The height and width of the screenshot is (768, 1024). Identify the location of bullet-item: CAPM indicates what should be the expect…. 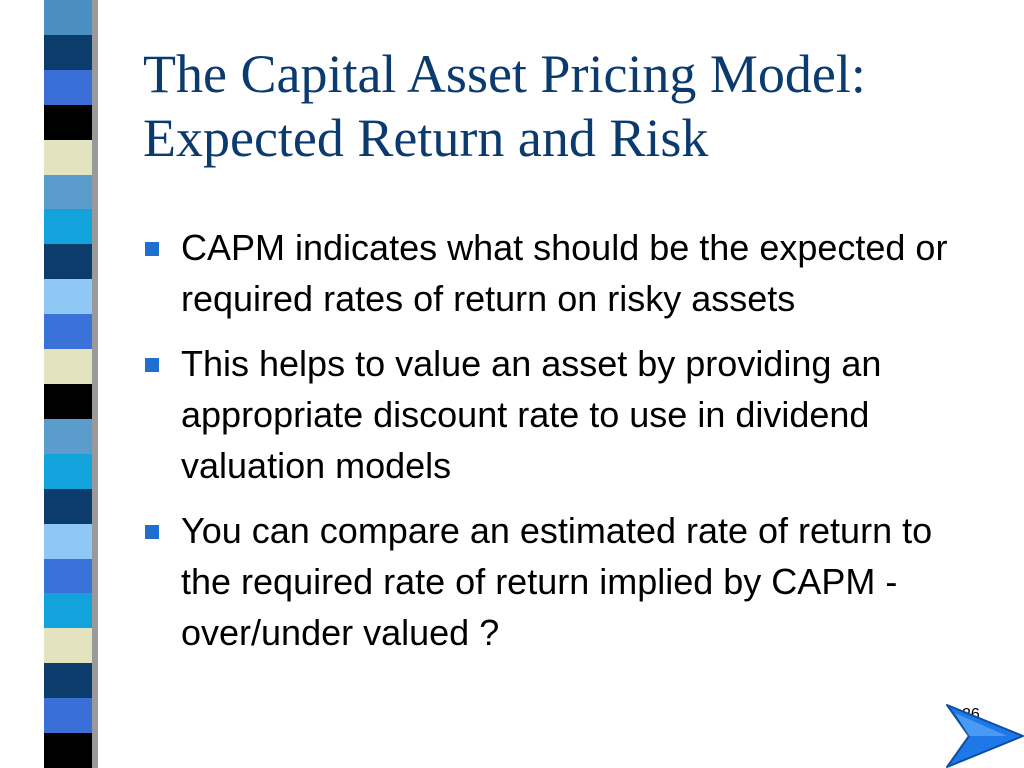
(558, 273).